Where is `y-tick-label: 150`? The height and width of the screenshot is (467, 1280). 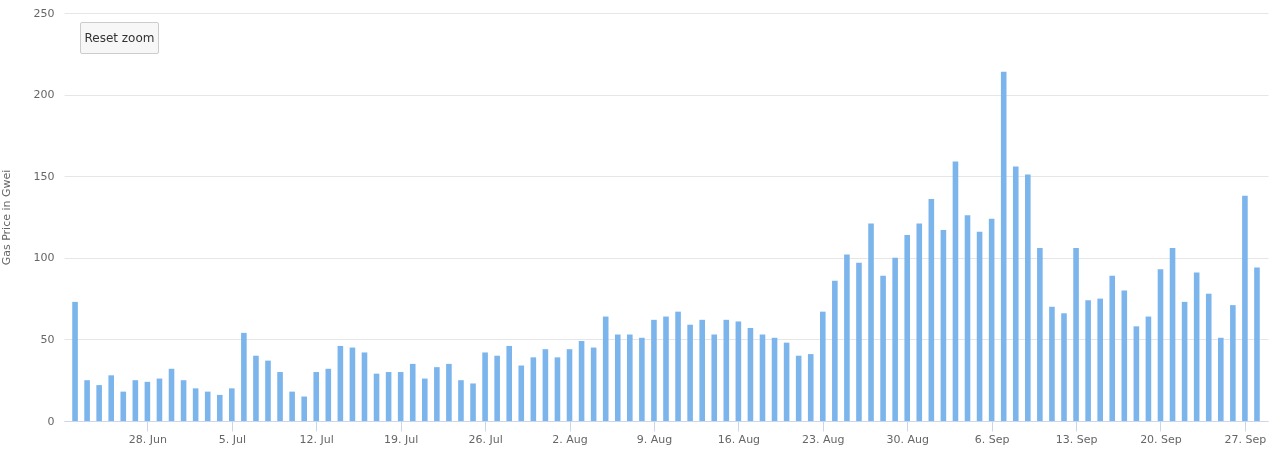 y-tick-label: 150 is located at coordinates (44, 176).